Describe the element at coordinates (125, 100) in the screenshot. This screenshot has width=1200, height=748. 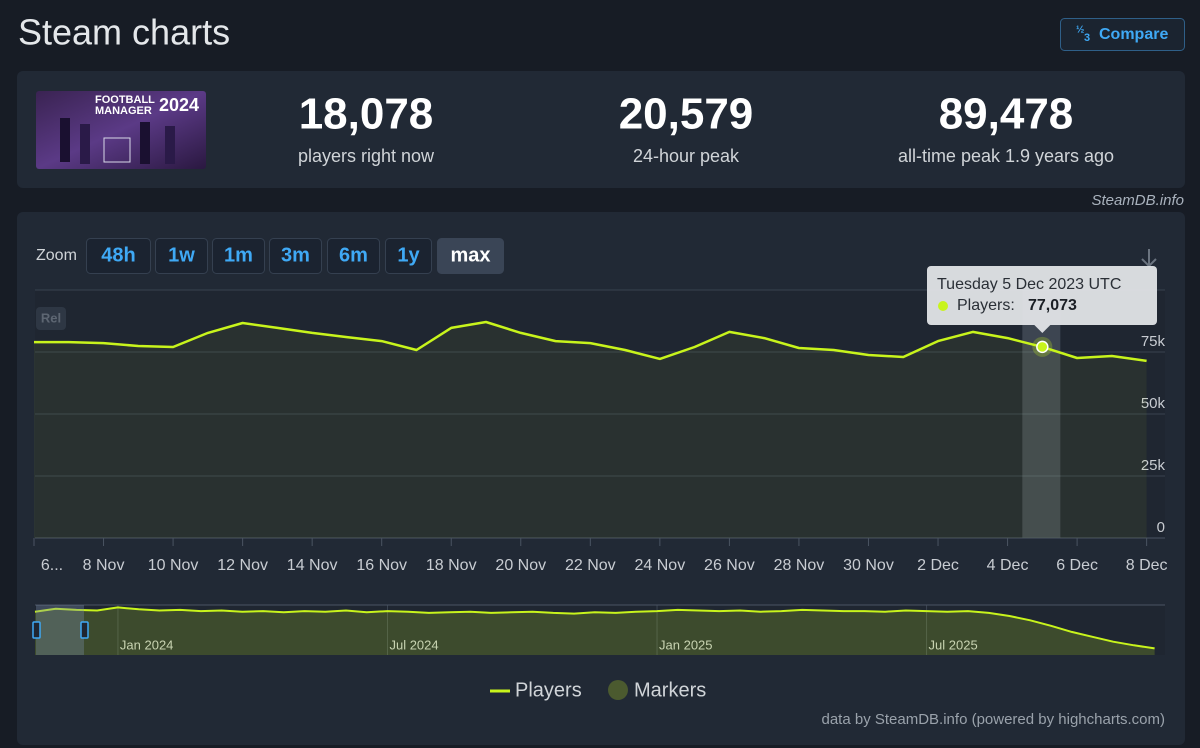
I see `game-logo-text: FOOTBALL` at that location.